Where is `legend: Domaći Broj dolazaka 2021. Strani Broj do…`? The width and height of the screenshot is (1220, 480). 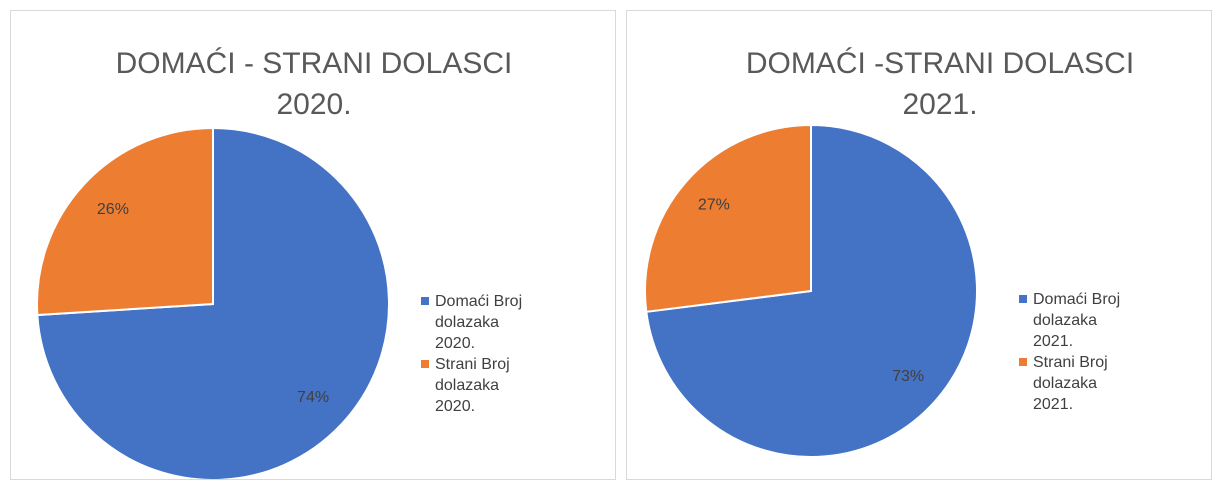
legend: Domaći Broj dolazaka 2021. Strani Broj do… is located at coordinates (1079, 352).